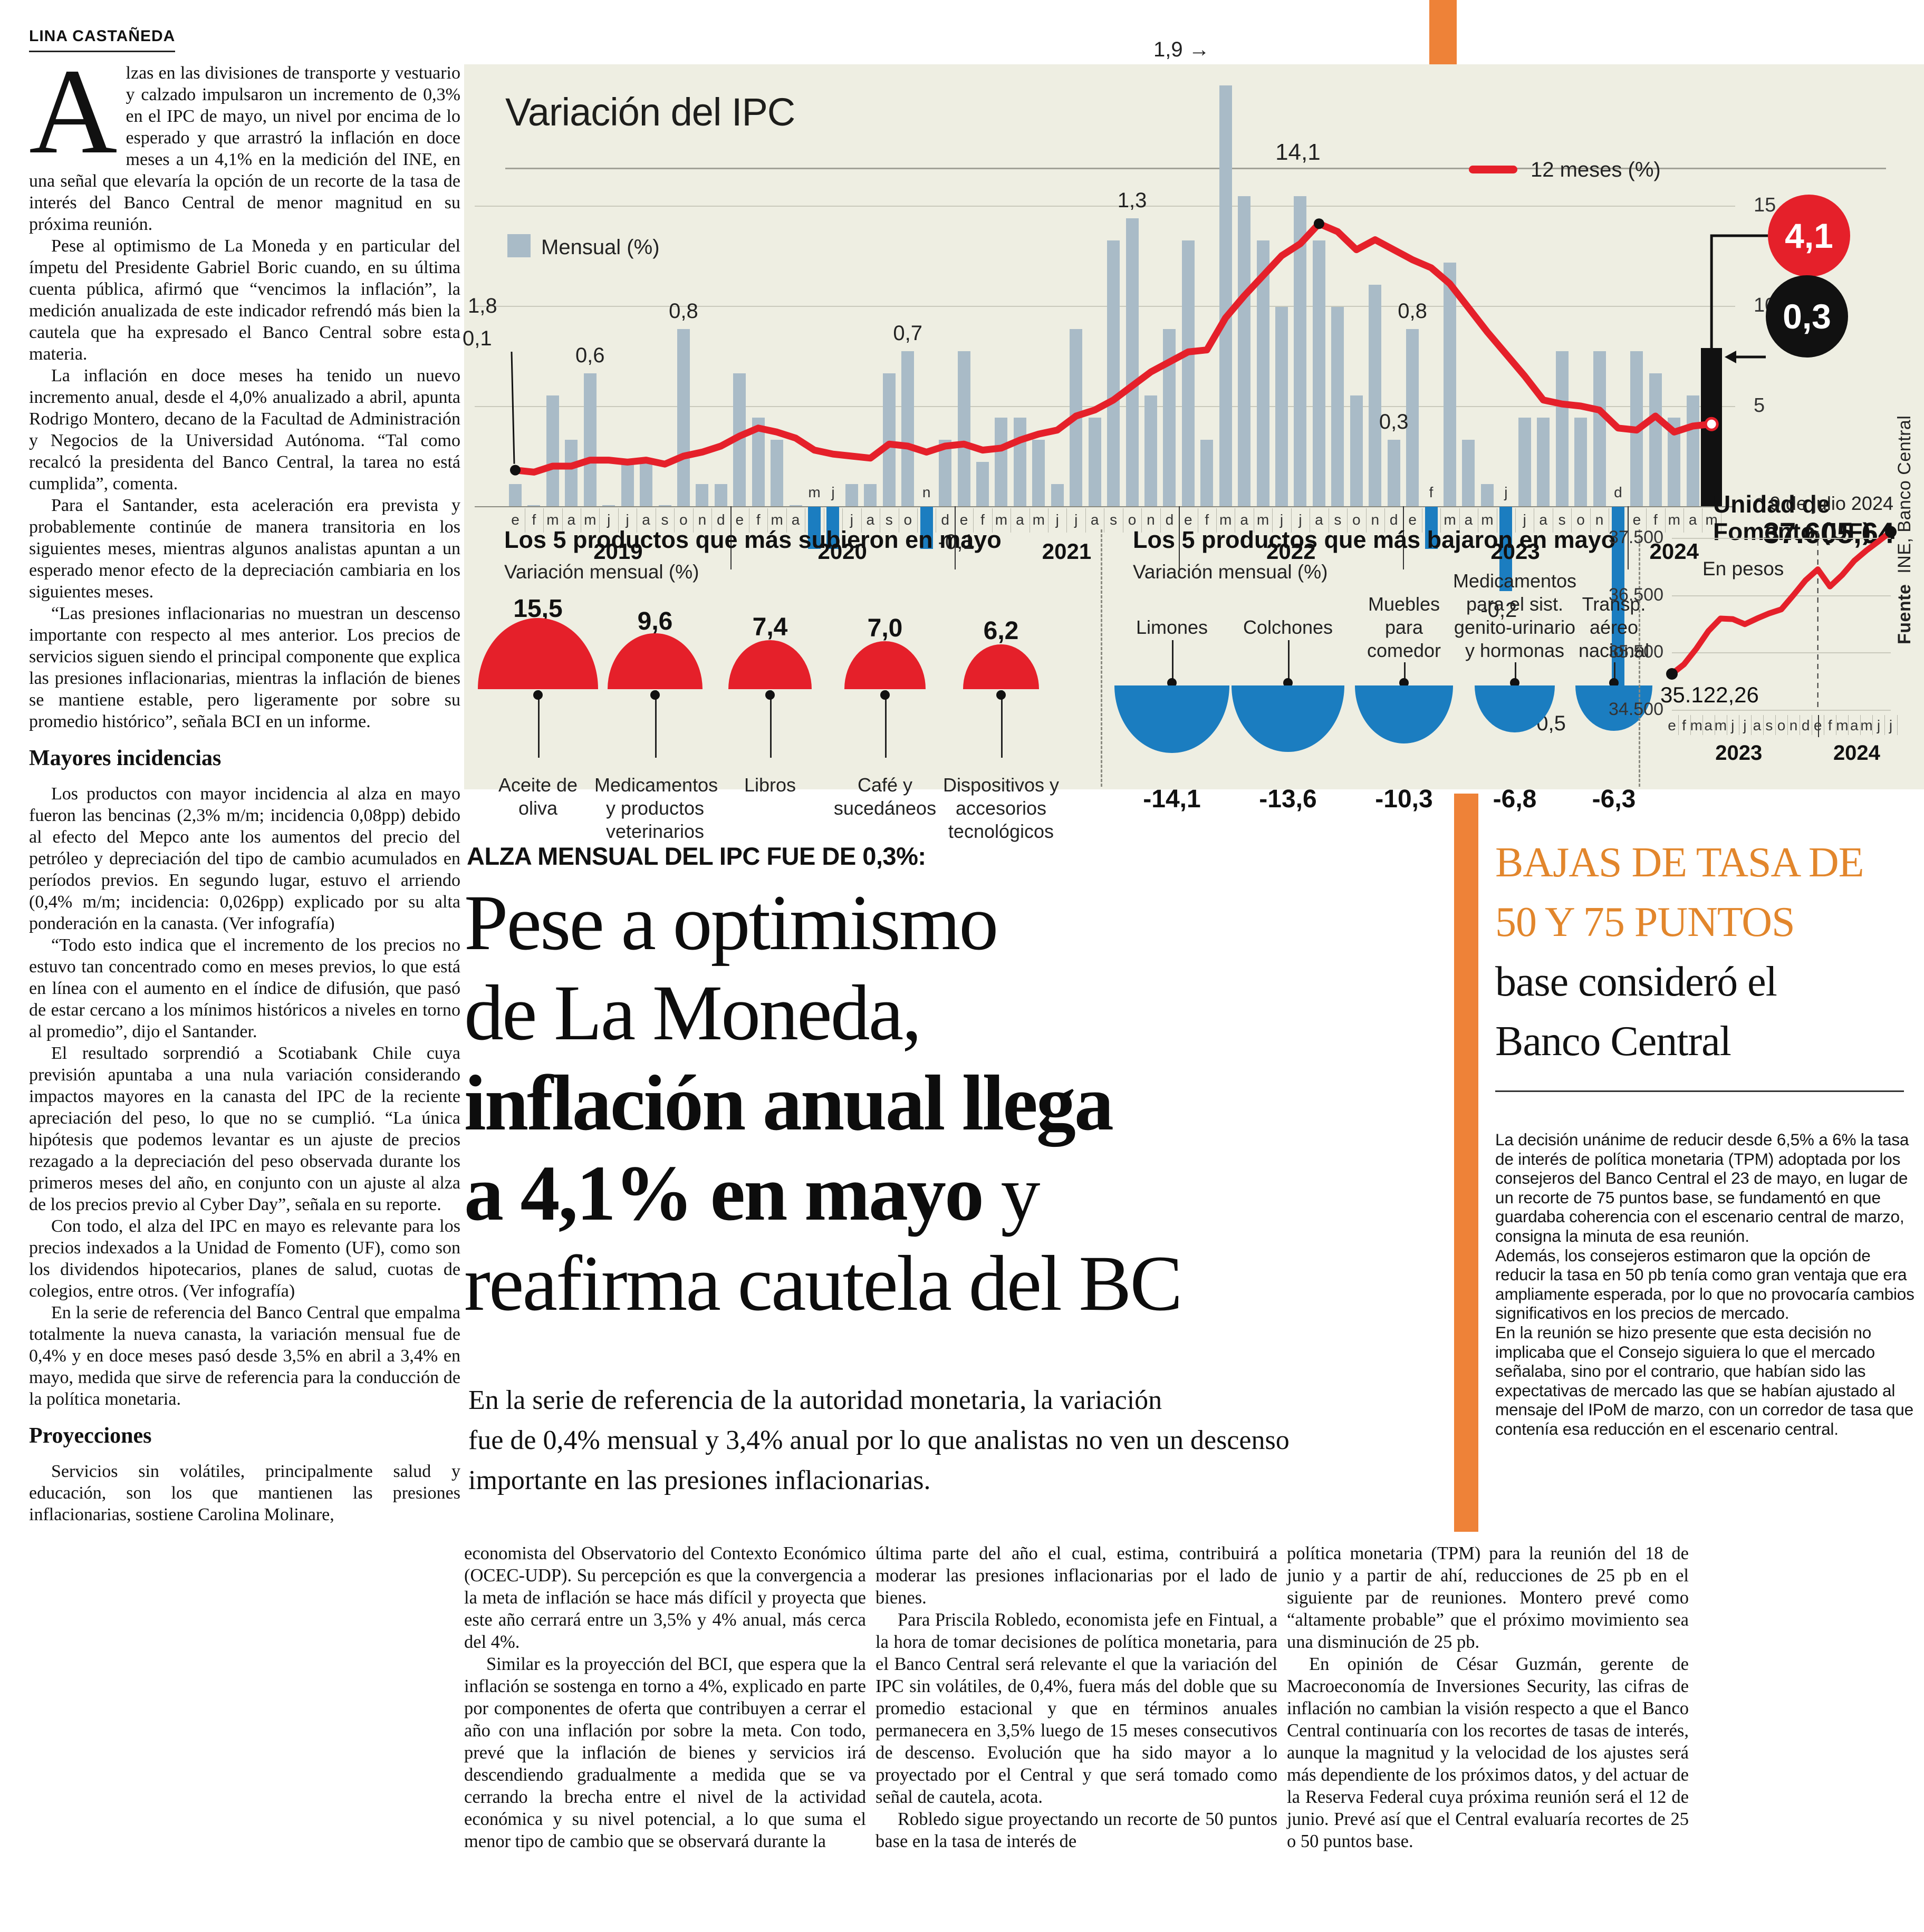 The width and height of the screenshot is (1924, 1932). Describe the element at coordinates (833, 492) in the screenshot. I see `month-letter-negative: j` at that location.